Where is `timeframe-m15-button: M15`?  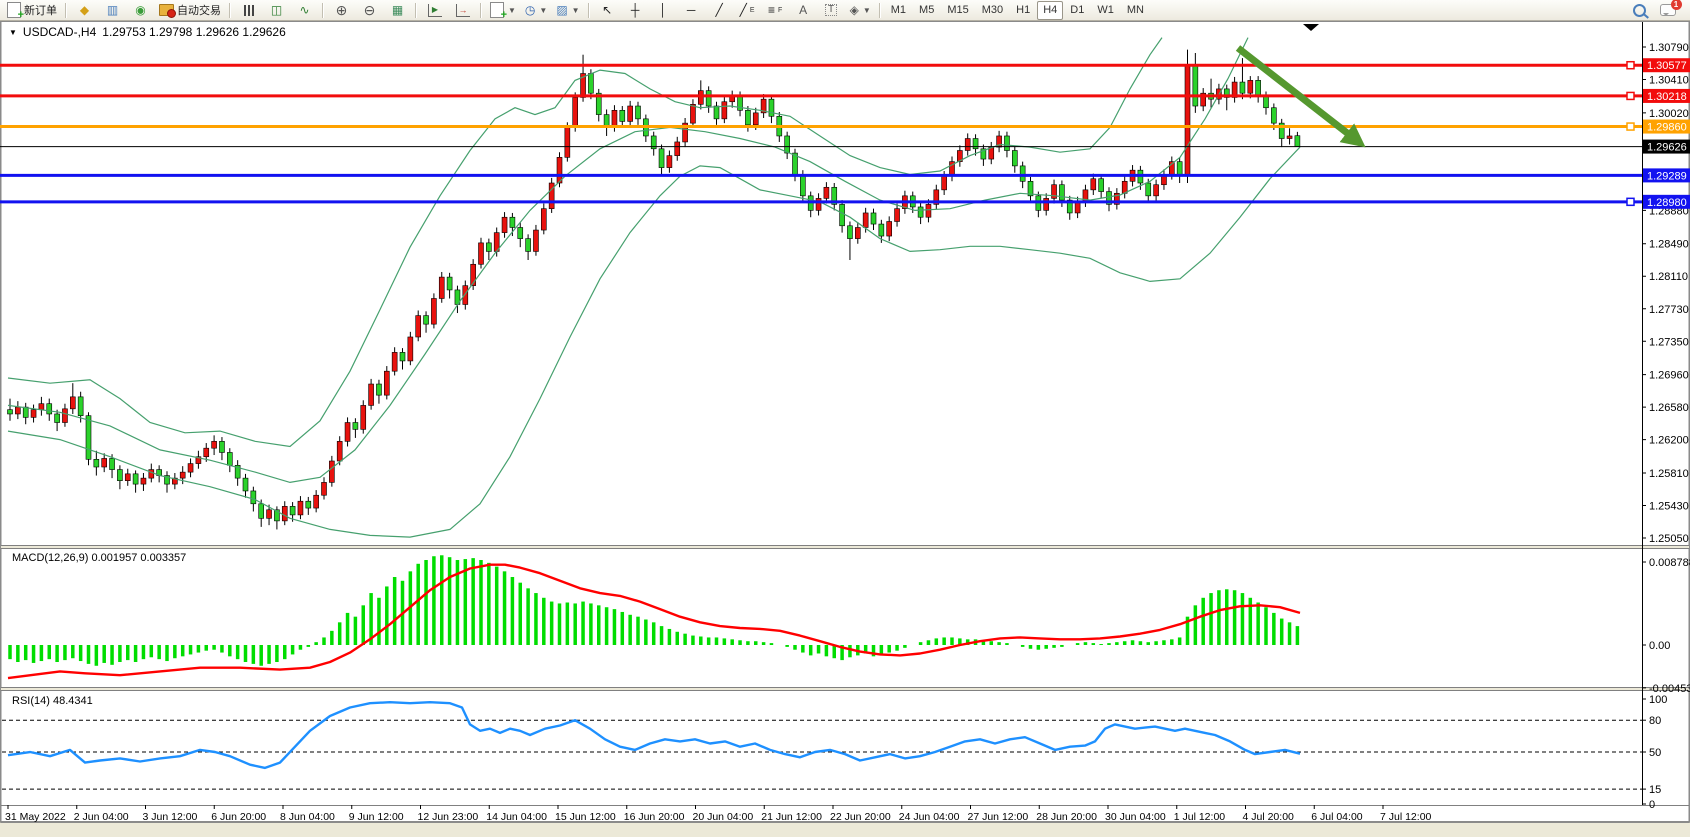 timeframe-m15-button: M15 is located at coordinates (958, 10).